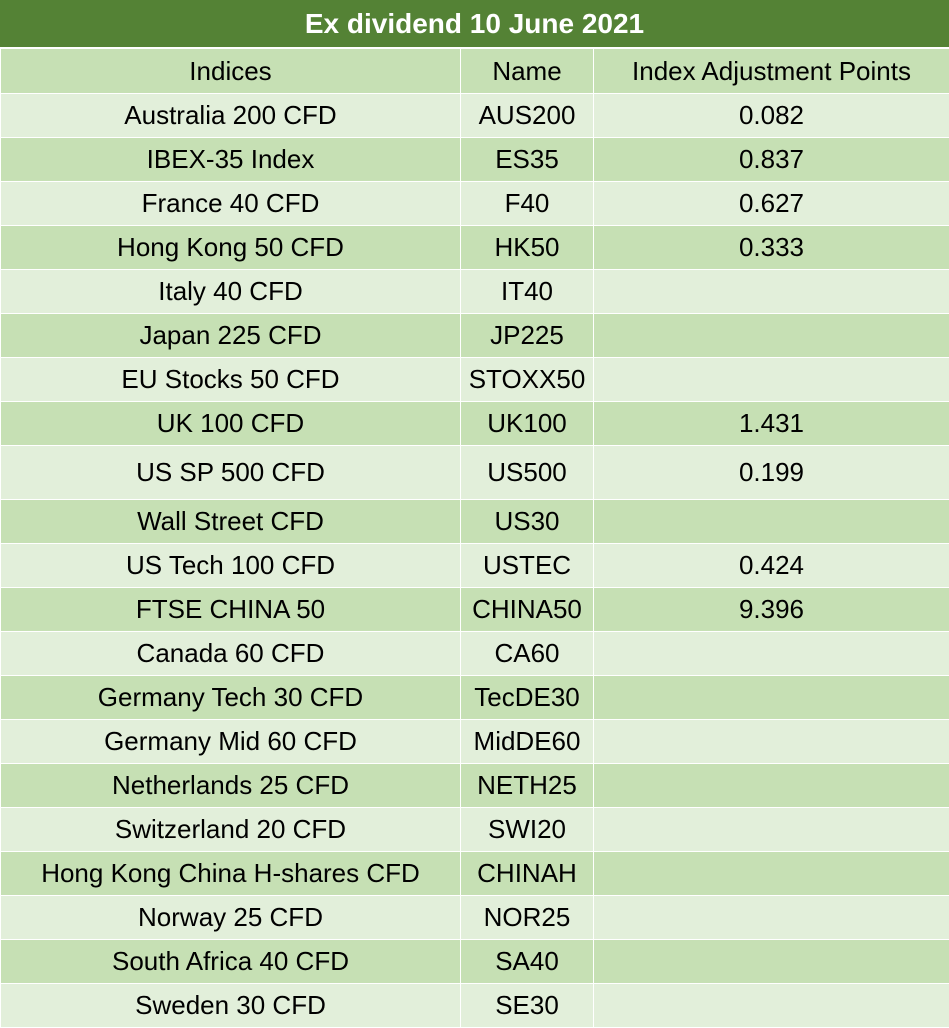 The width and height of the screenshot is (949, 1028). I want to click on index-cell: South Africa 40 CFD, so click(230, 961).